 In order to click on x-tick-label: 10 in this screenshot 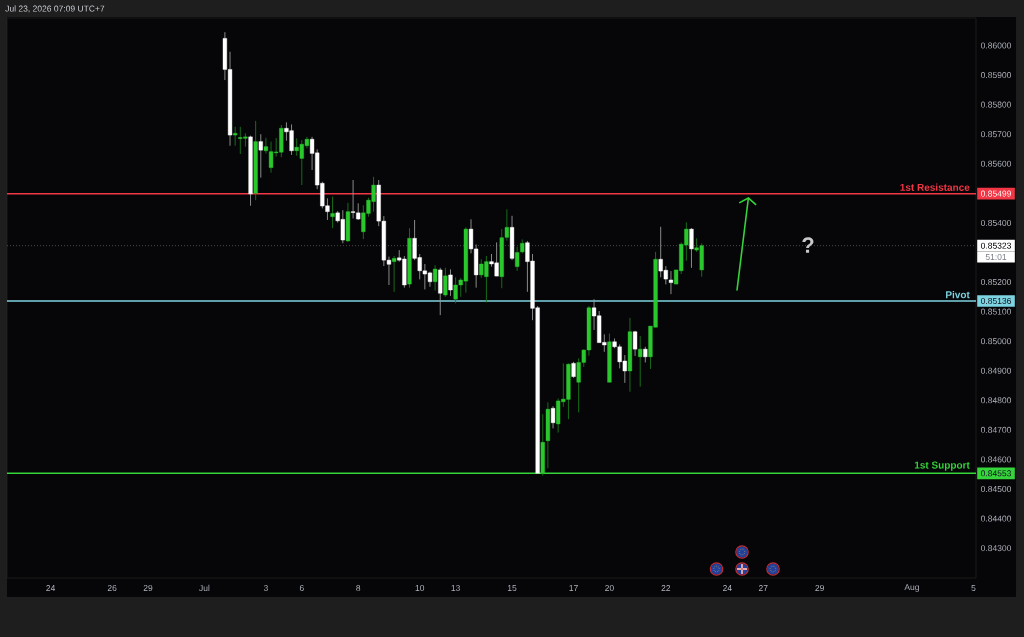, I will do `click(420, 588)`.